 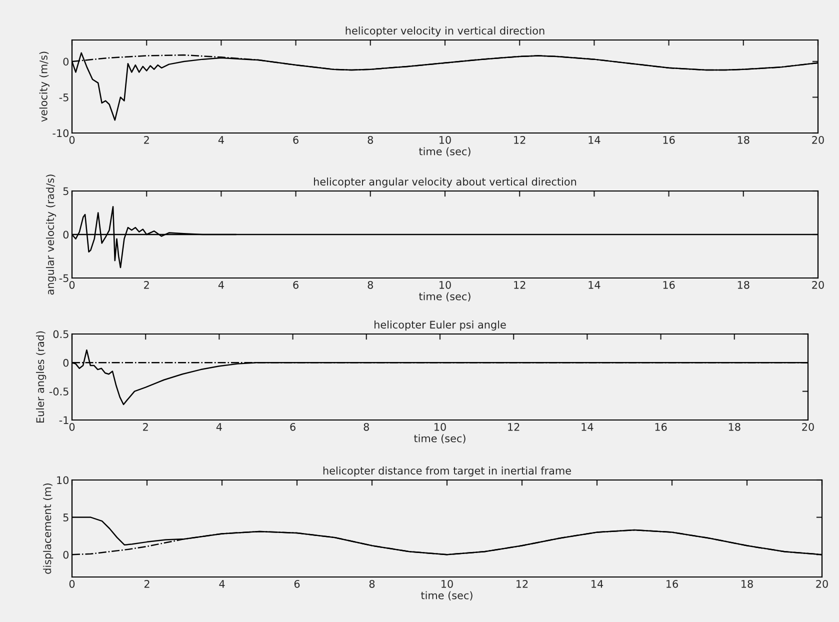 I want to click on y-tick-label: 0.5, so click(x=60, y=334).